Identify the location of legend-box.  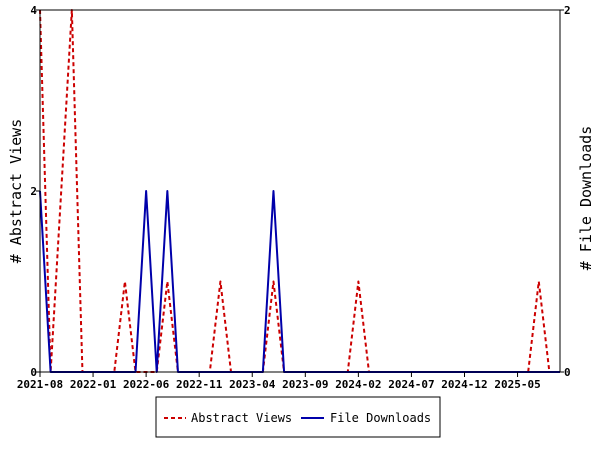
(298, 417).